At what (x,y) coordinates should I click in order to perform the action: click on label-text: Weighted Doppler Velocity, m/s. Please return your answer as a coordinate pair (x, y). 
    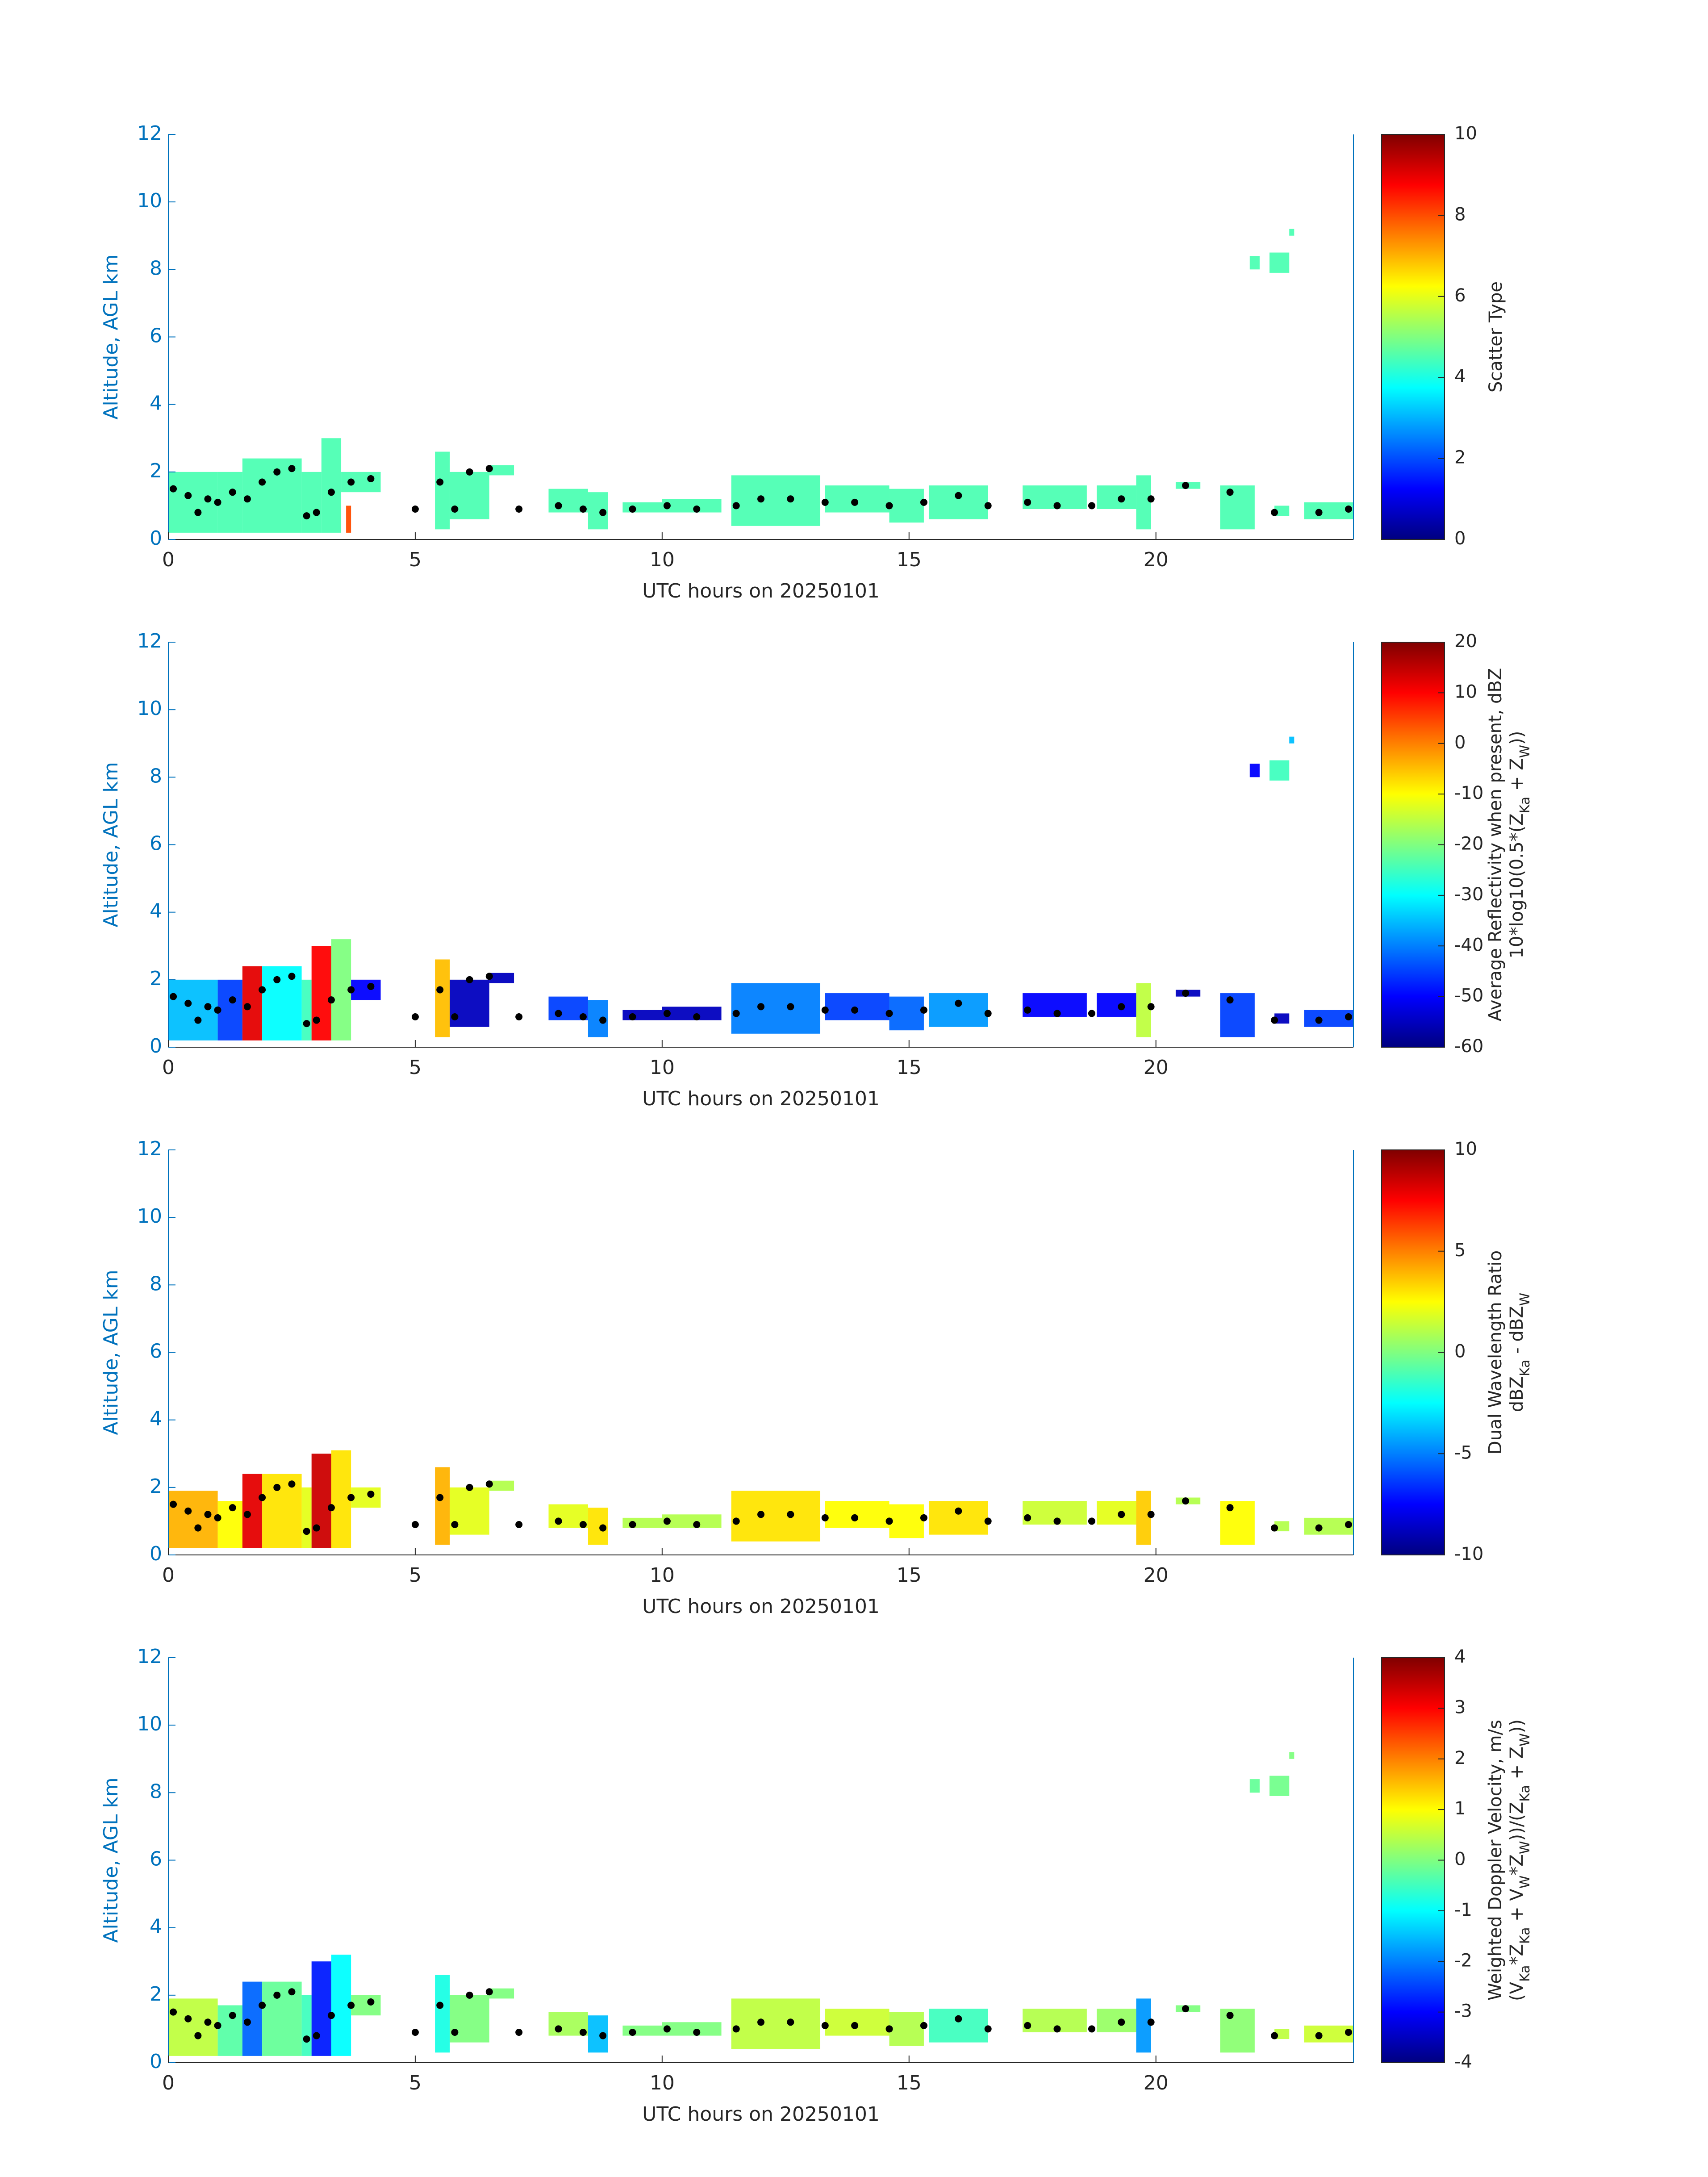
    Looking at the image, I should click on (1495, 1860).